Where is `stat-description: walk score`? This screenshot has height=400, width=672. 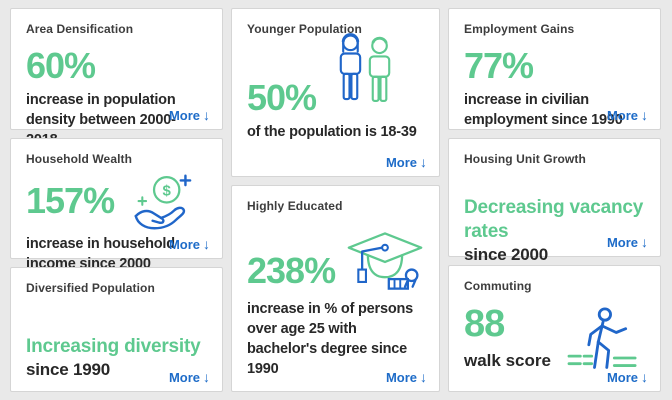 stat-description: walk score is located at coordinates (507, 360).